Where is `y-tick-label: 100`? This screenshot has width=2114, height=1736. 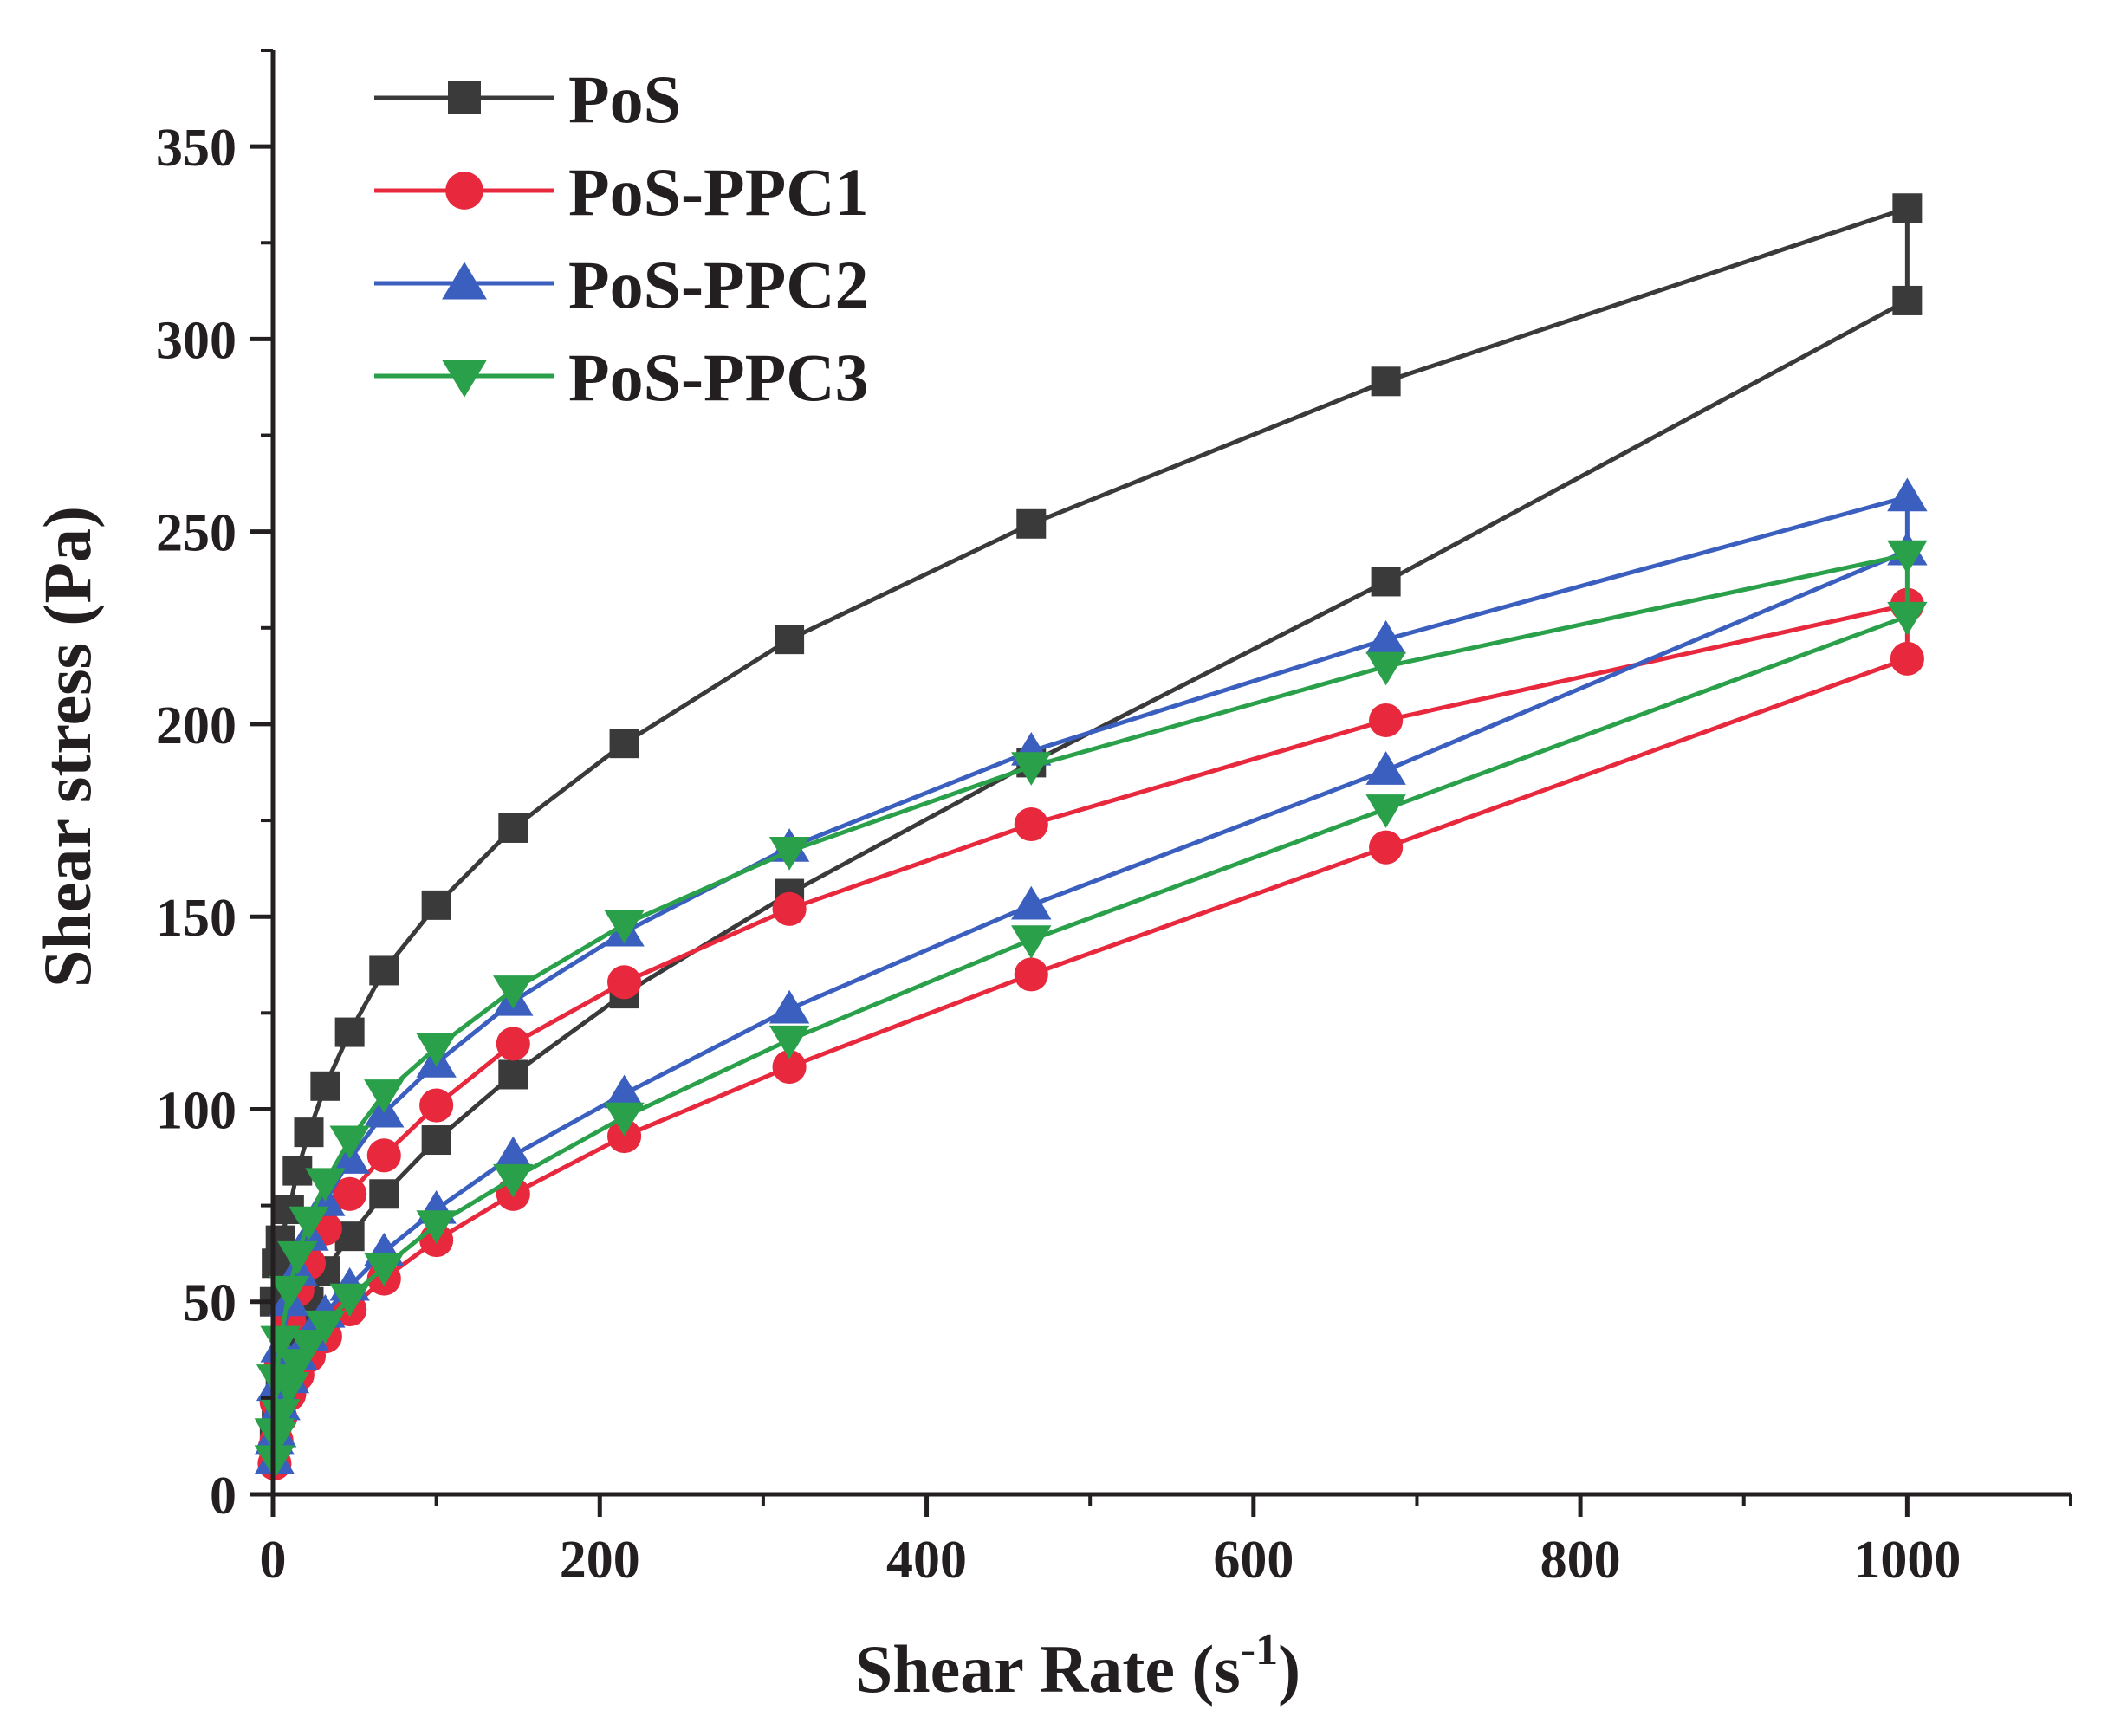
y-tick-label: 100 is located at coordinates (196, 1111).